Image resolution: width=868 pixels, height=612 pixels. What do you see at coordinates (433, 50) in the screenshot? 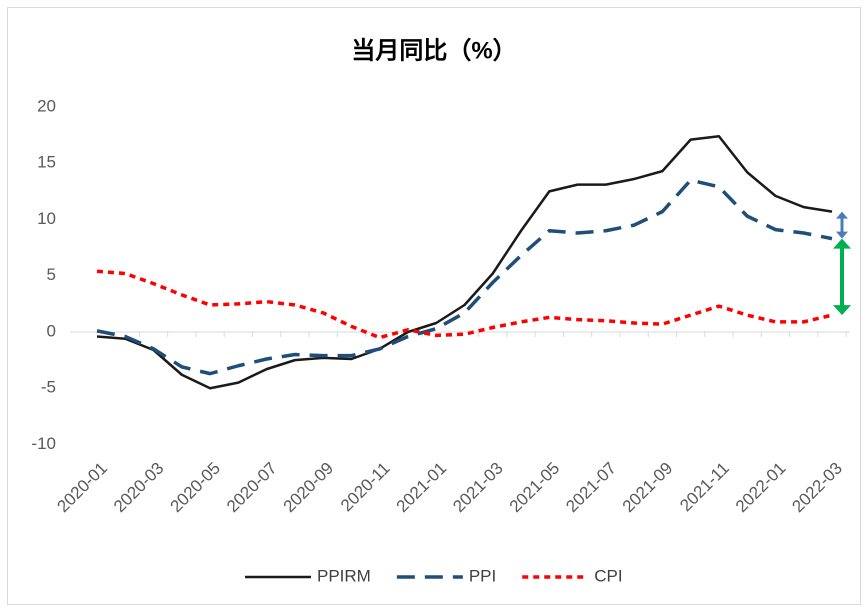
I see `chart-title: 当月同比（%）` at bounding box center [433, 50].